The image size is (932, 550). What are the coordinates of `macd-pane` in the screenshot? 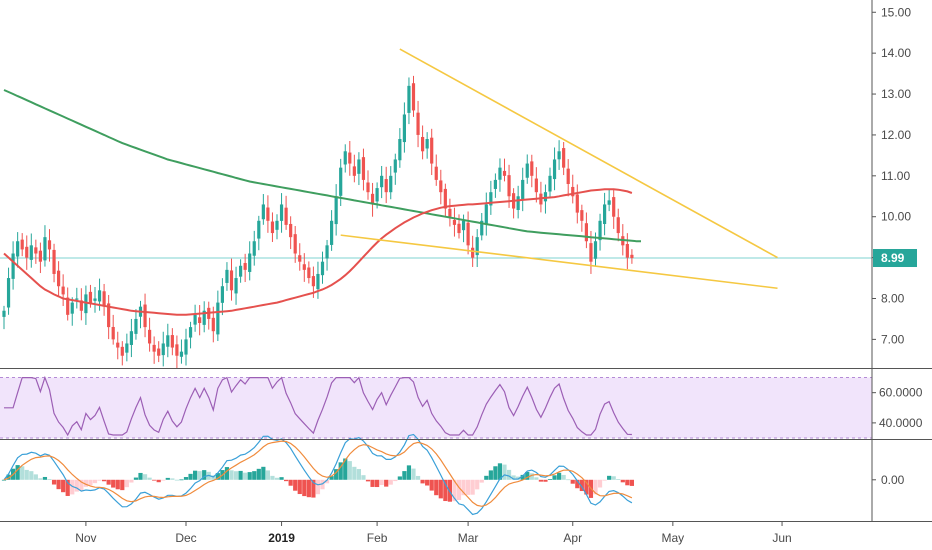 It's located at (317, 474).